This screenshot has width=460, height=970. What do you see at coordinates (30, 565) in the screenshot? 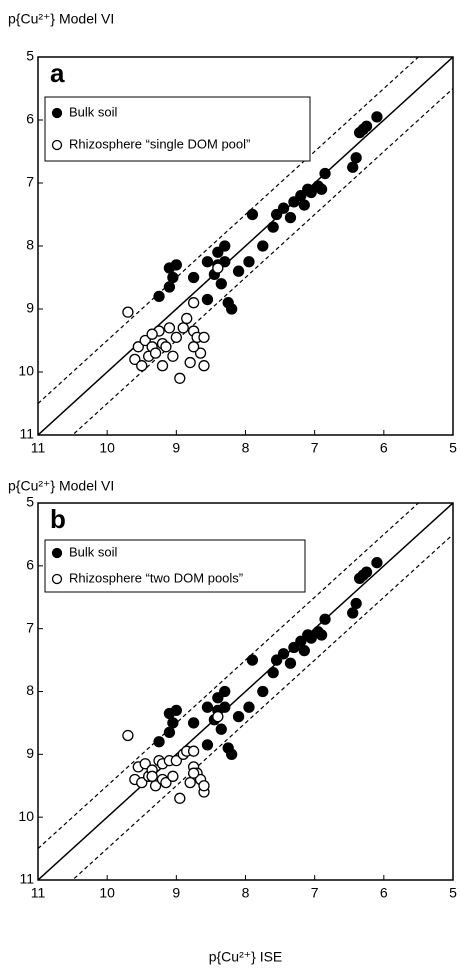
I see `y-tick-label: 6` at bounding box center [30, 565].